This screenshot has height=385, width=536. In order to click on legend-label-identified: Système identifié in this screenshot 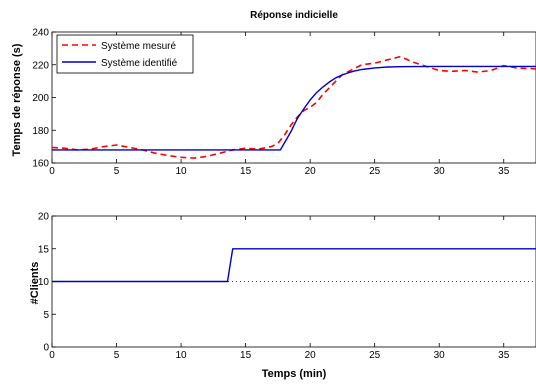, I will do `click(139, 63)`.